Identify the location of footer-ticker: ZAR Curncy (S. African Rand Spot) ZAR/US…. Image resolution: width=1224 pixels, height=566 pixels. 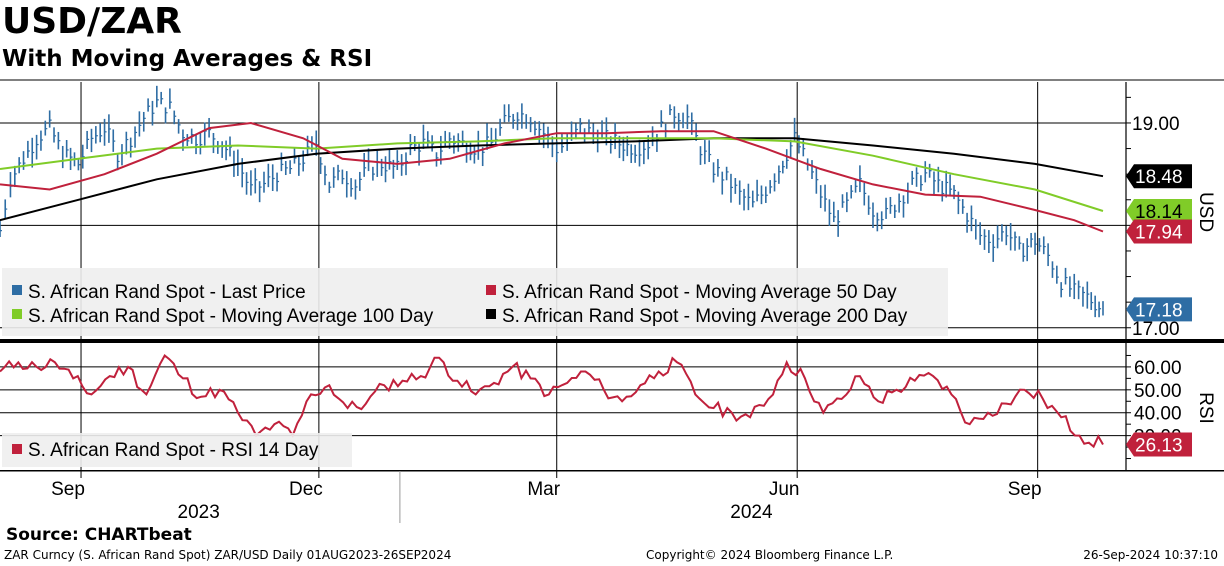
(228, 555).